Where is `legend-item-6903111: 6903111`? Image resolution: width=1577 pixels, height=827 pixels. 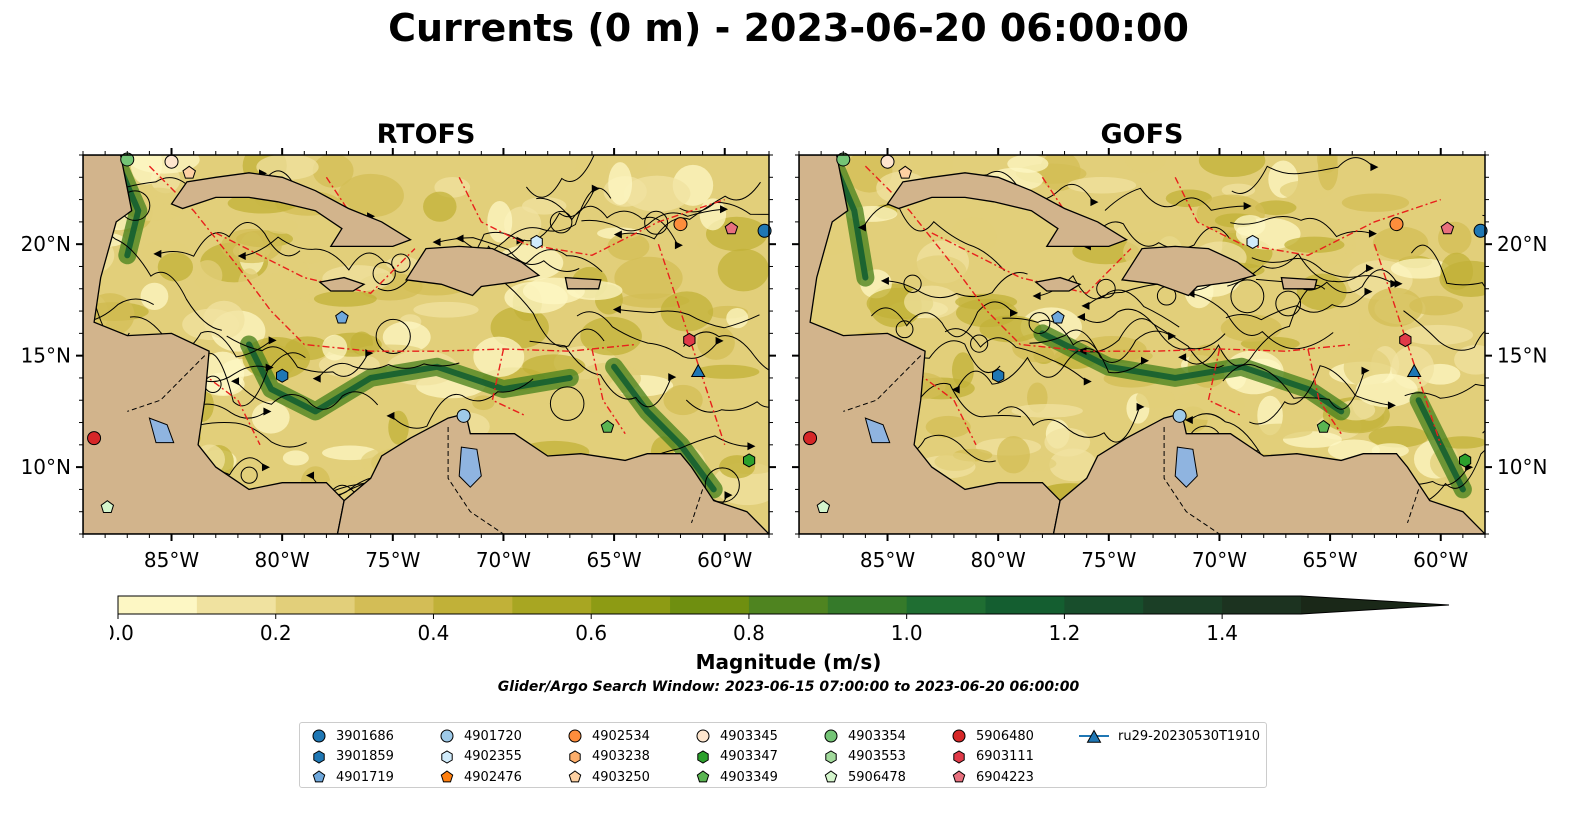
legend-item-6903111: 6903111 is located at coordinates (992, 757).